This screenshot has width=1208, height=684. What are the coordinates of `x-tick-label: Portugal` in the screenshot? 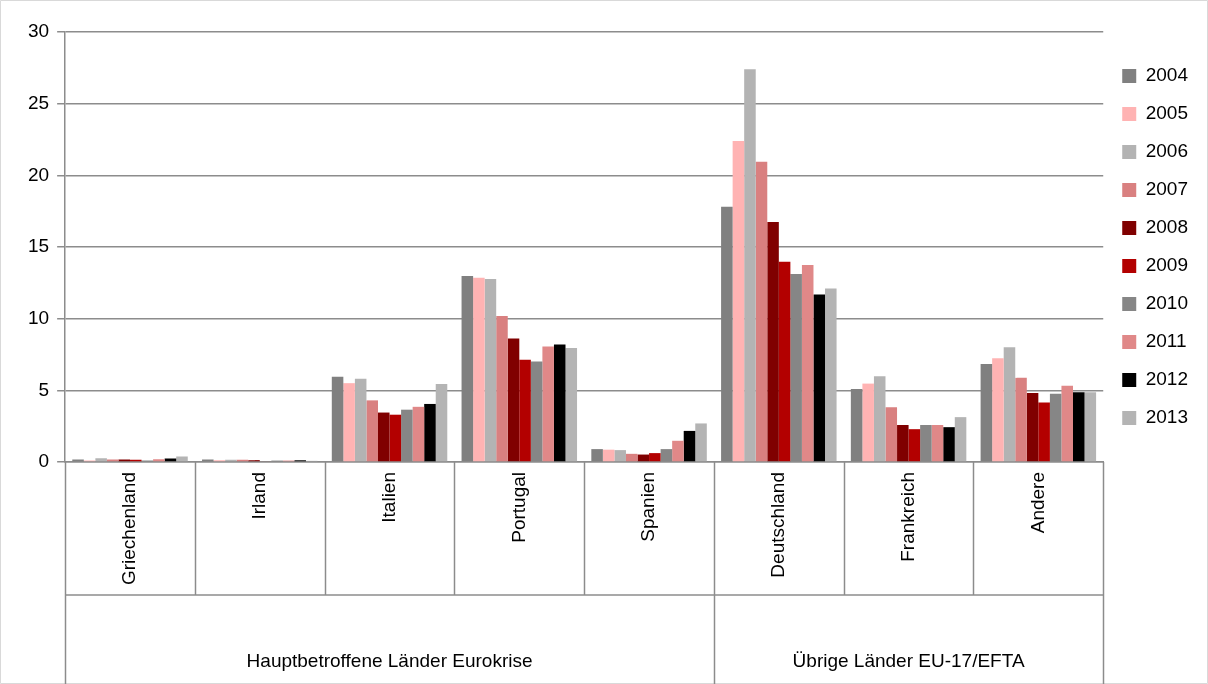 It's located at (518, 507).